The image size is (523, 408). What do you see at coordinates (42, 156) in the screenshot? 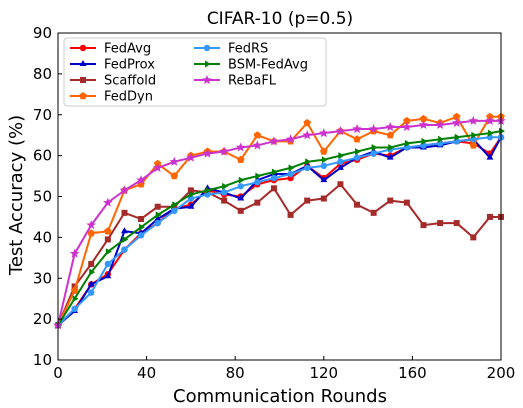
I see `y-tick-label: 60` at bounding box center [42, 156].